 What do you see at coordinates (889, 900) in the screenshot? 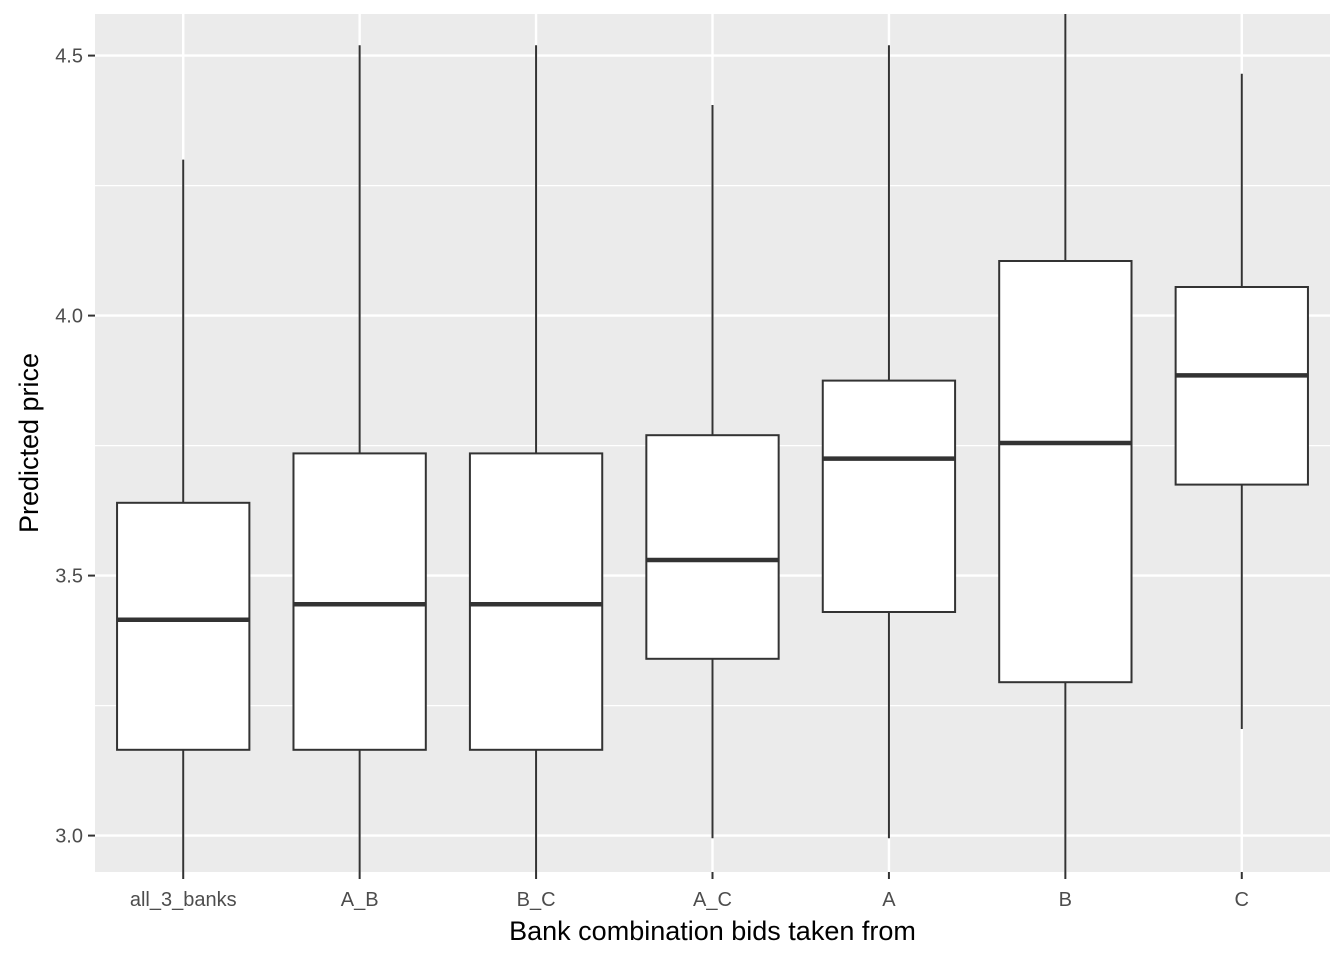
I see `x-tick-label: A` at bounding box center [889, 900].